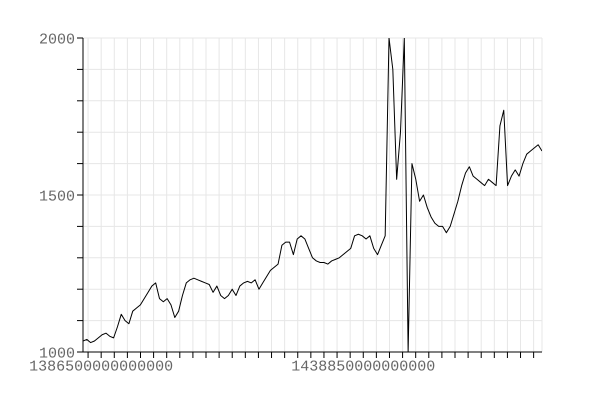  Describe the element at coordinates (101, 367) in the screenshot. I see `x-tick-label: 1386500000000000` at that location.